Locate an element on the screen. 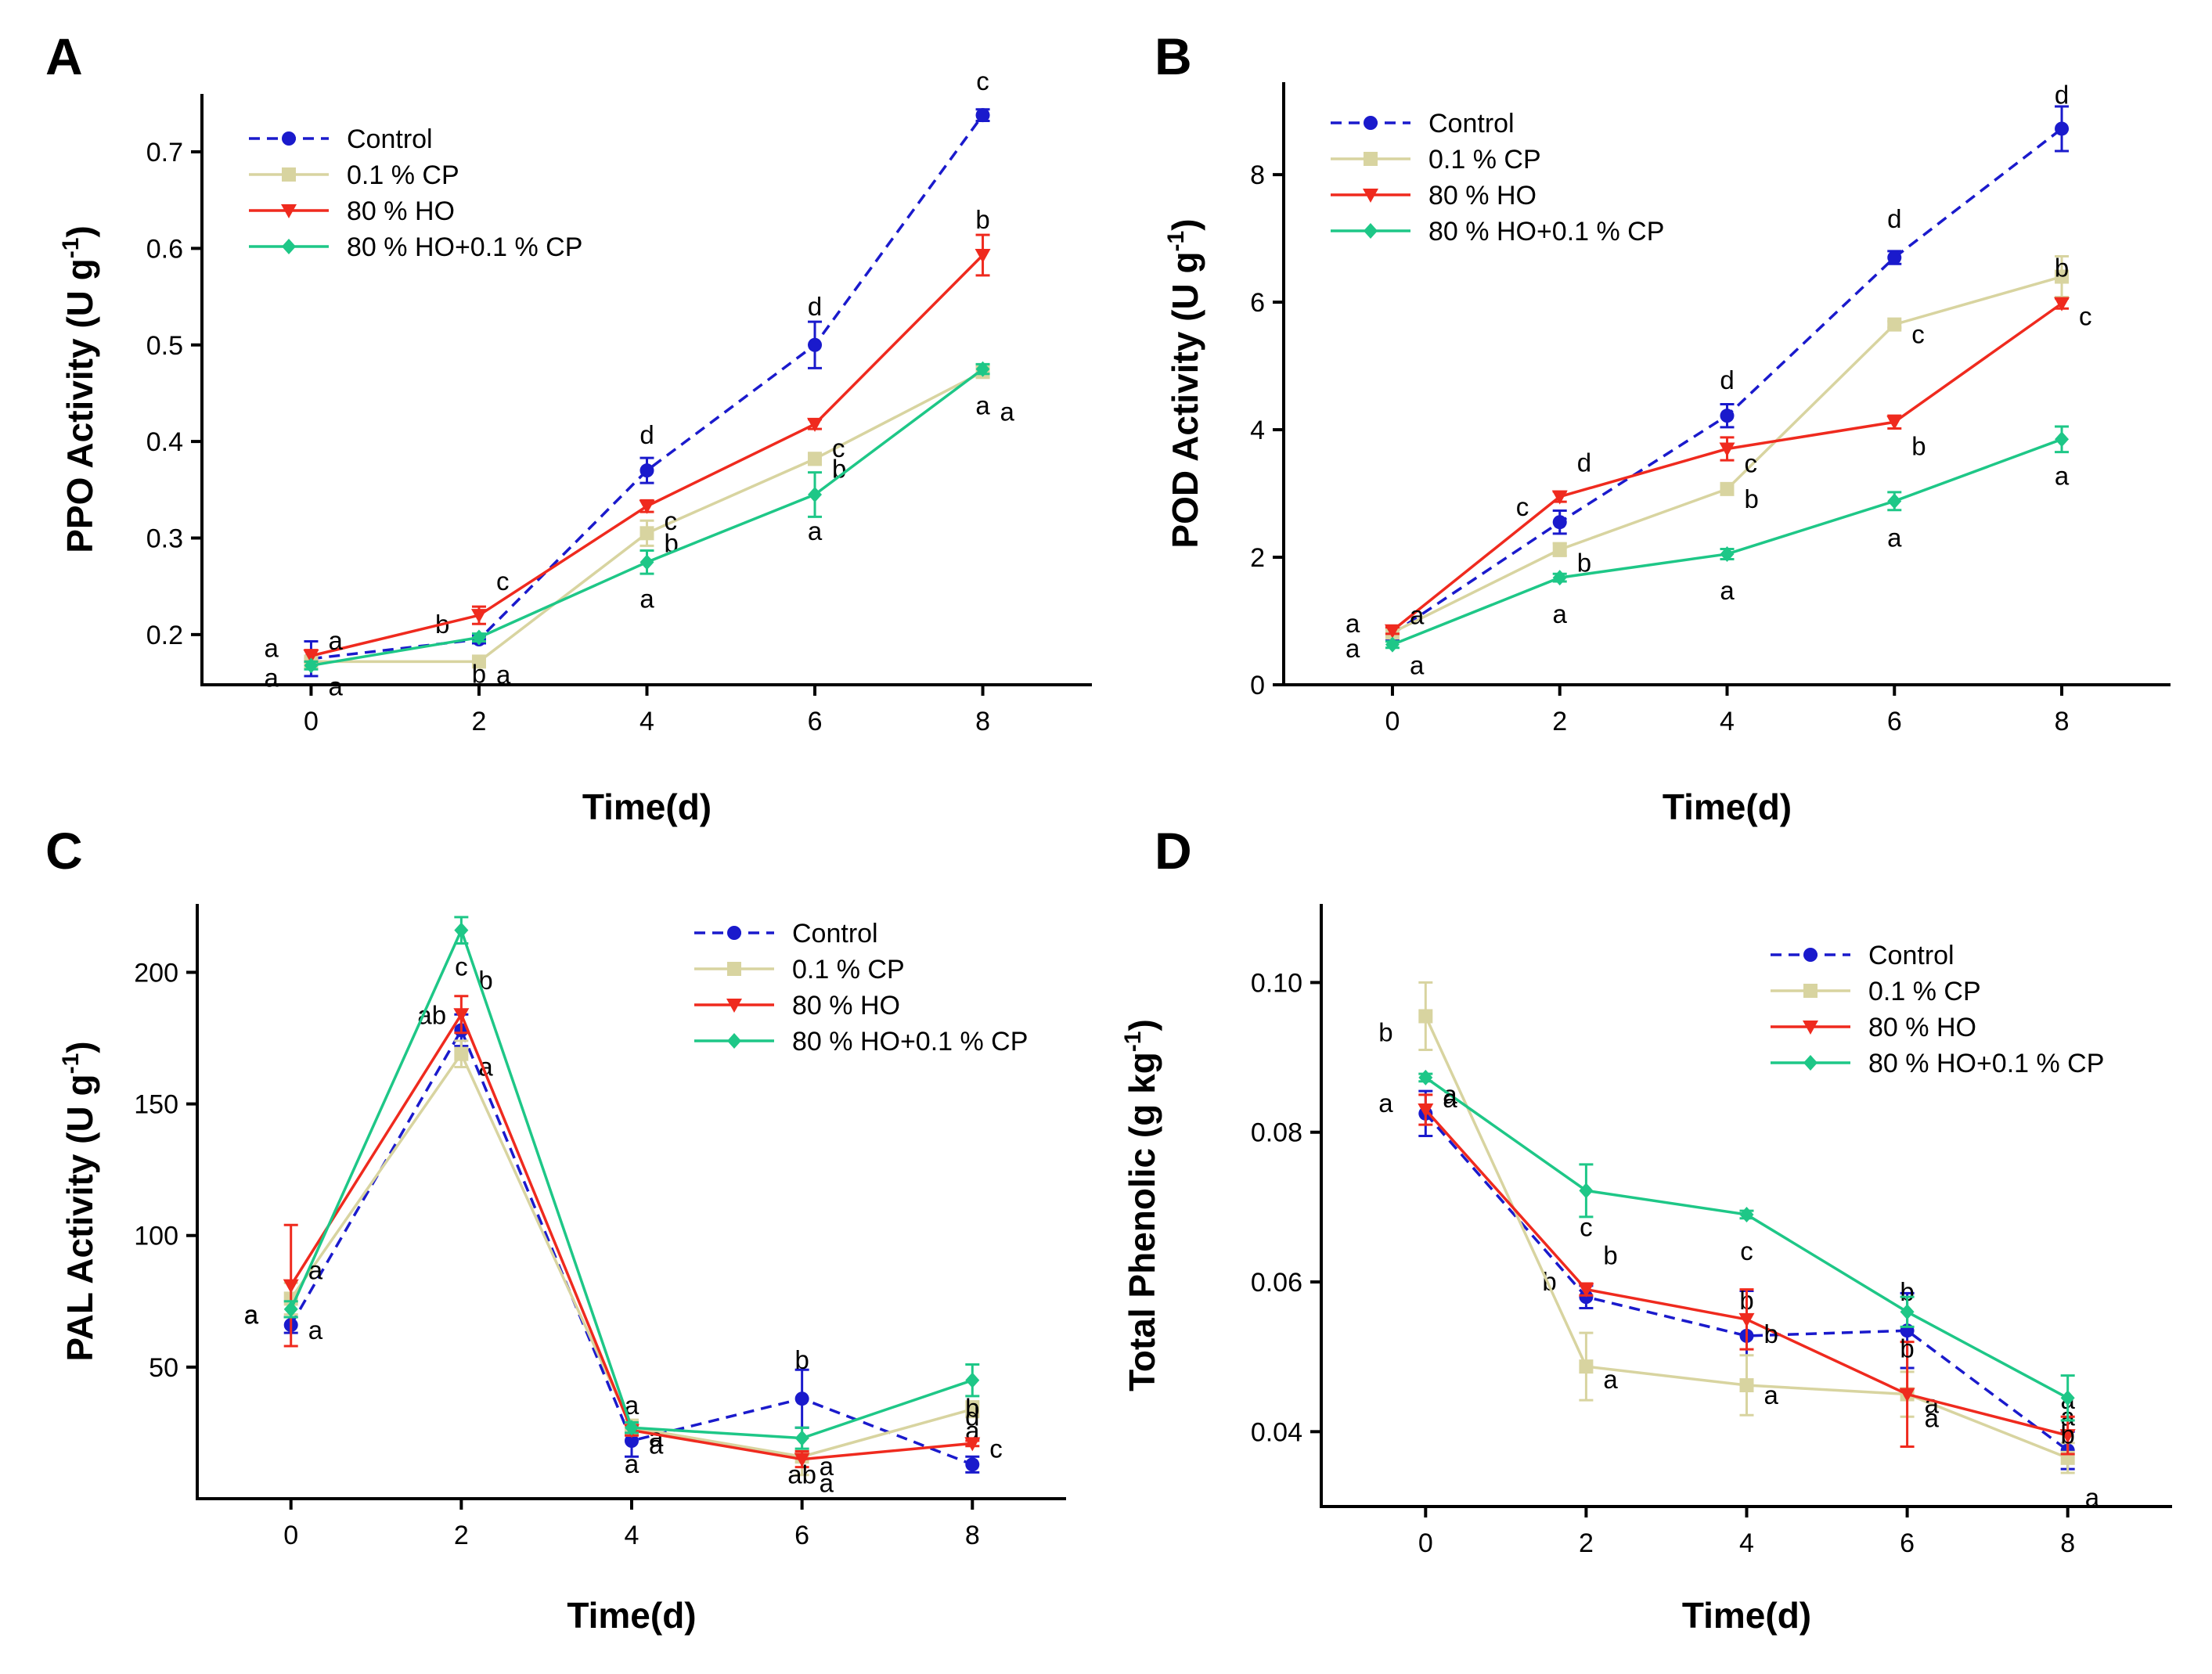  panel-b-y-tick-label: 8 is located at coordinates (1257, 175).